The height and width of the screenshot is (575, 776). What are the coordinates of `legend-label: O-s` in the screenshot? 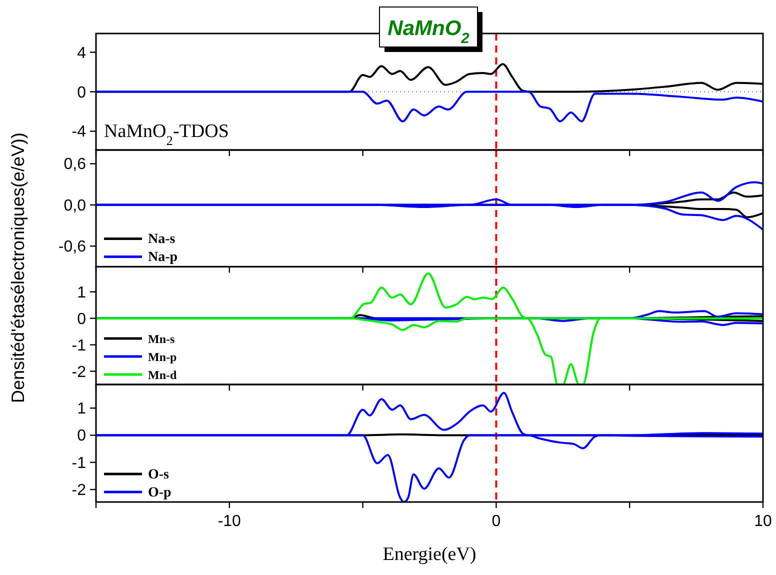 It's located at (159, 475).